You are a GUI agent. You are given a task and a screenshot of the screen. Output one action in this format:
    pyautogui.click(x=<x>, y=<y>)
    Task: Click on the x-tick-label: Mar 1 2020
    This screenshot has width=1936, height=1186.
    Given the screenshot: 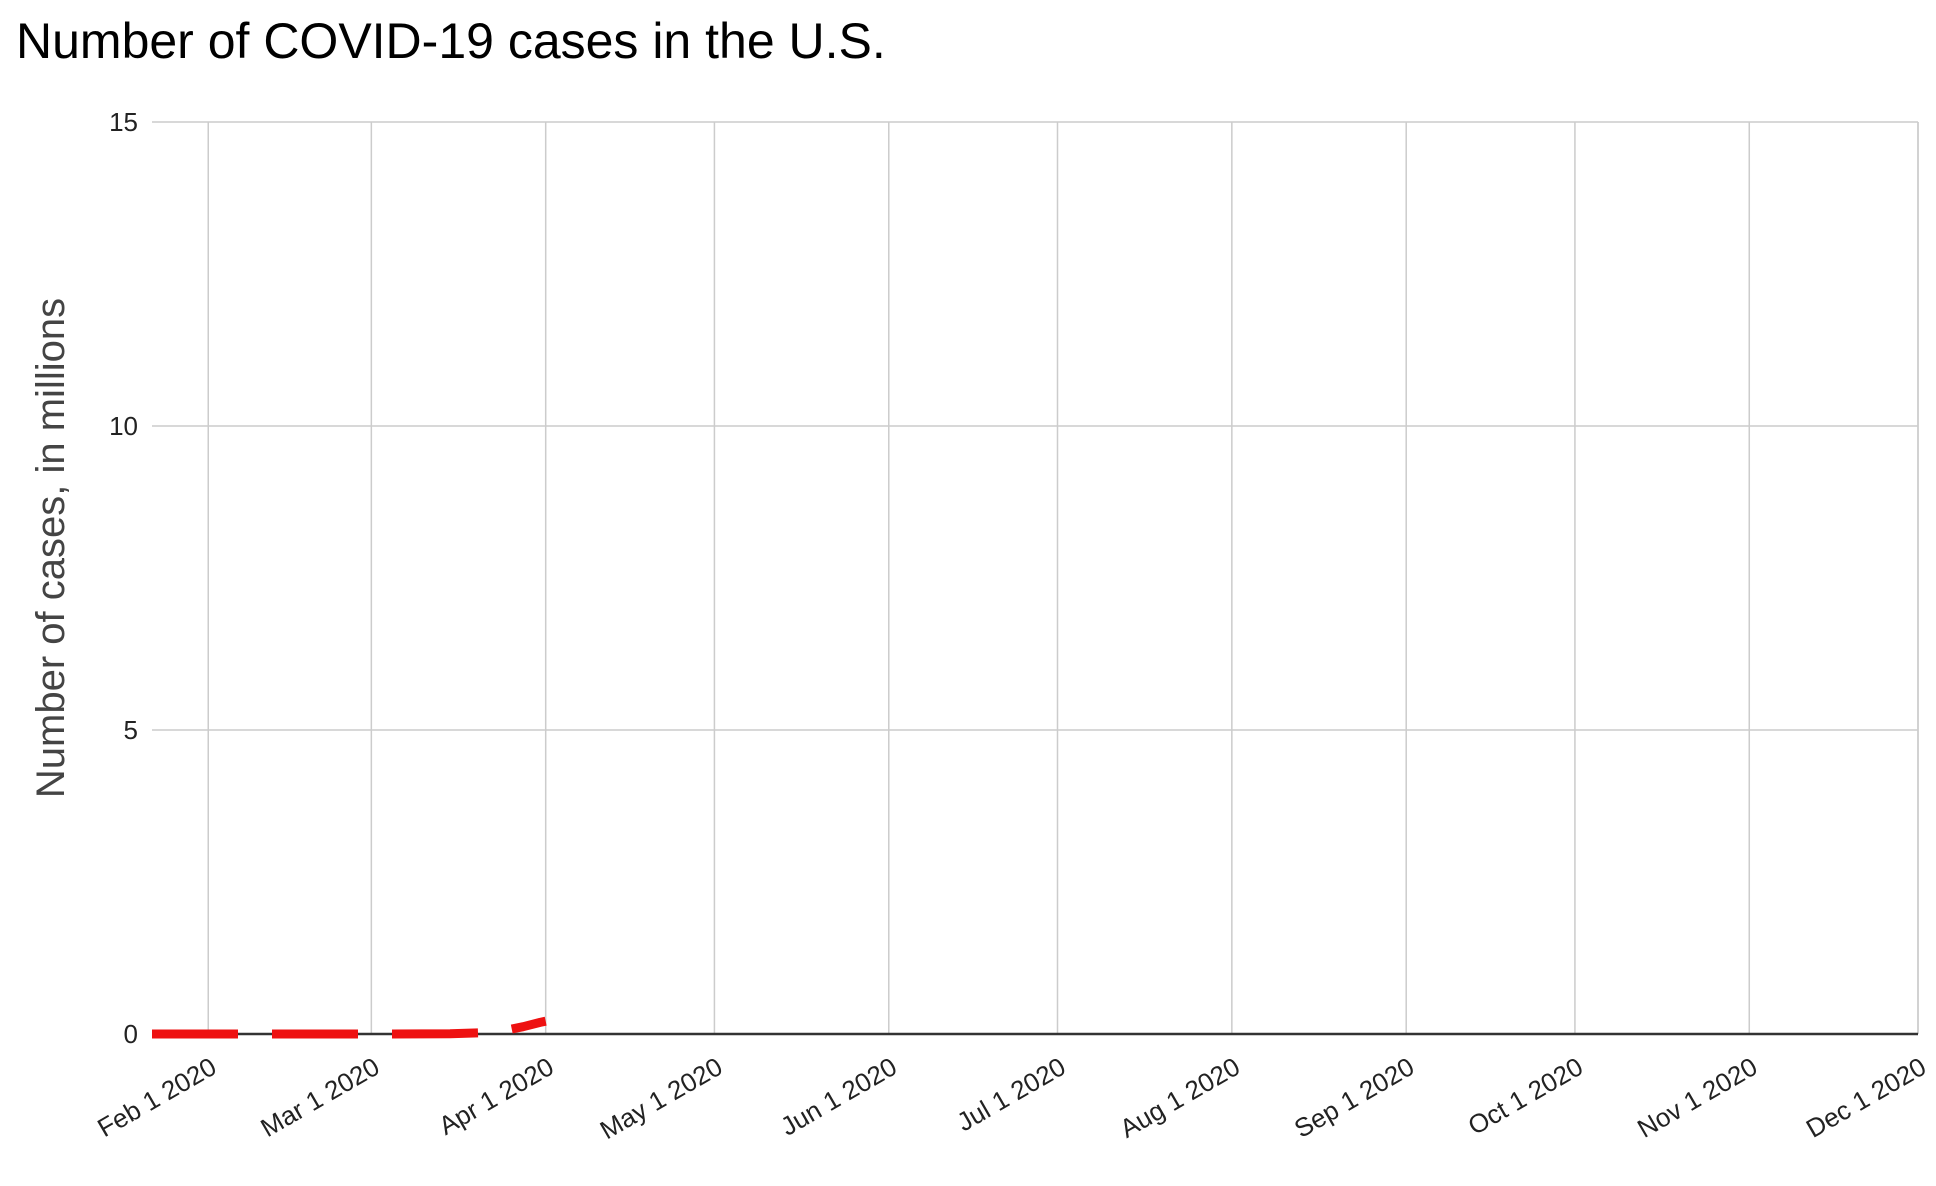 What is the action you would take?
    pyautogui.click(x=319, y=1097)
    